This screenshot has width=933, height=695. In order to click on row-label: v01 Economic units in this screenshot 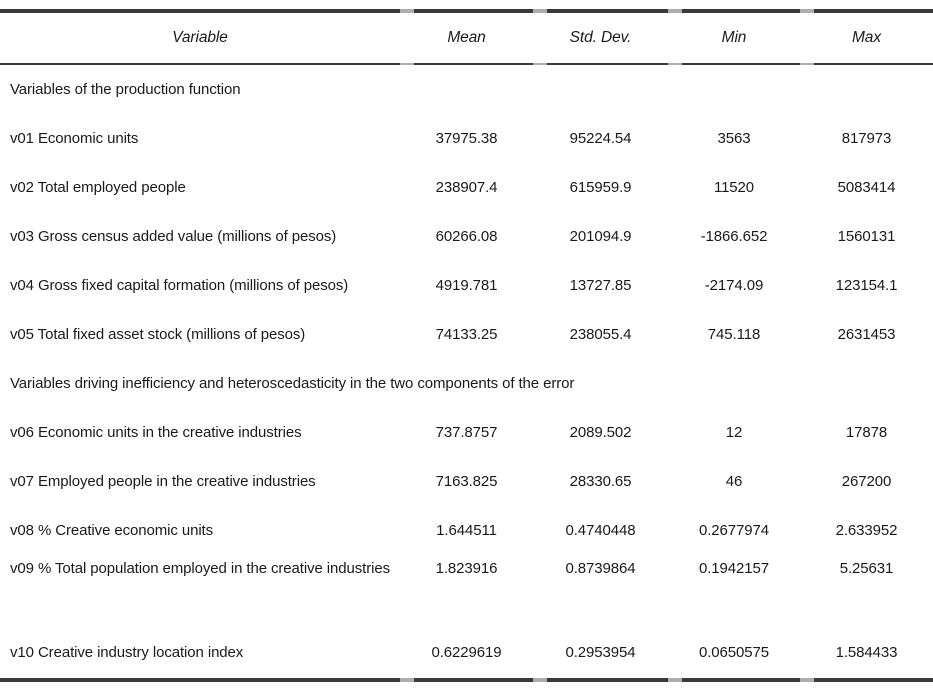, I will do `click(74, 138)`.